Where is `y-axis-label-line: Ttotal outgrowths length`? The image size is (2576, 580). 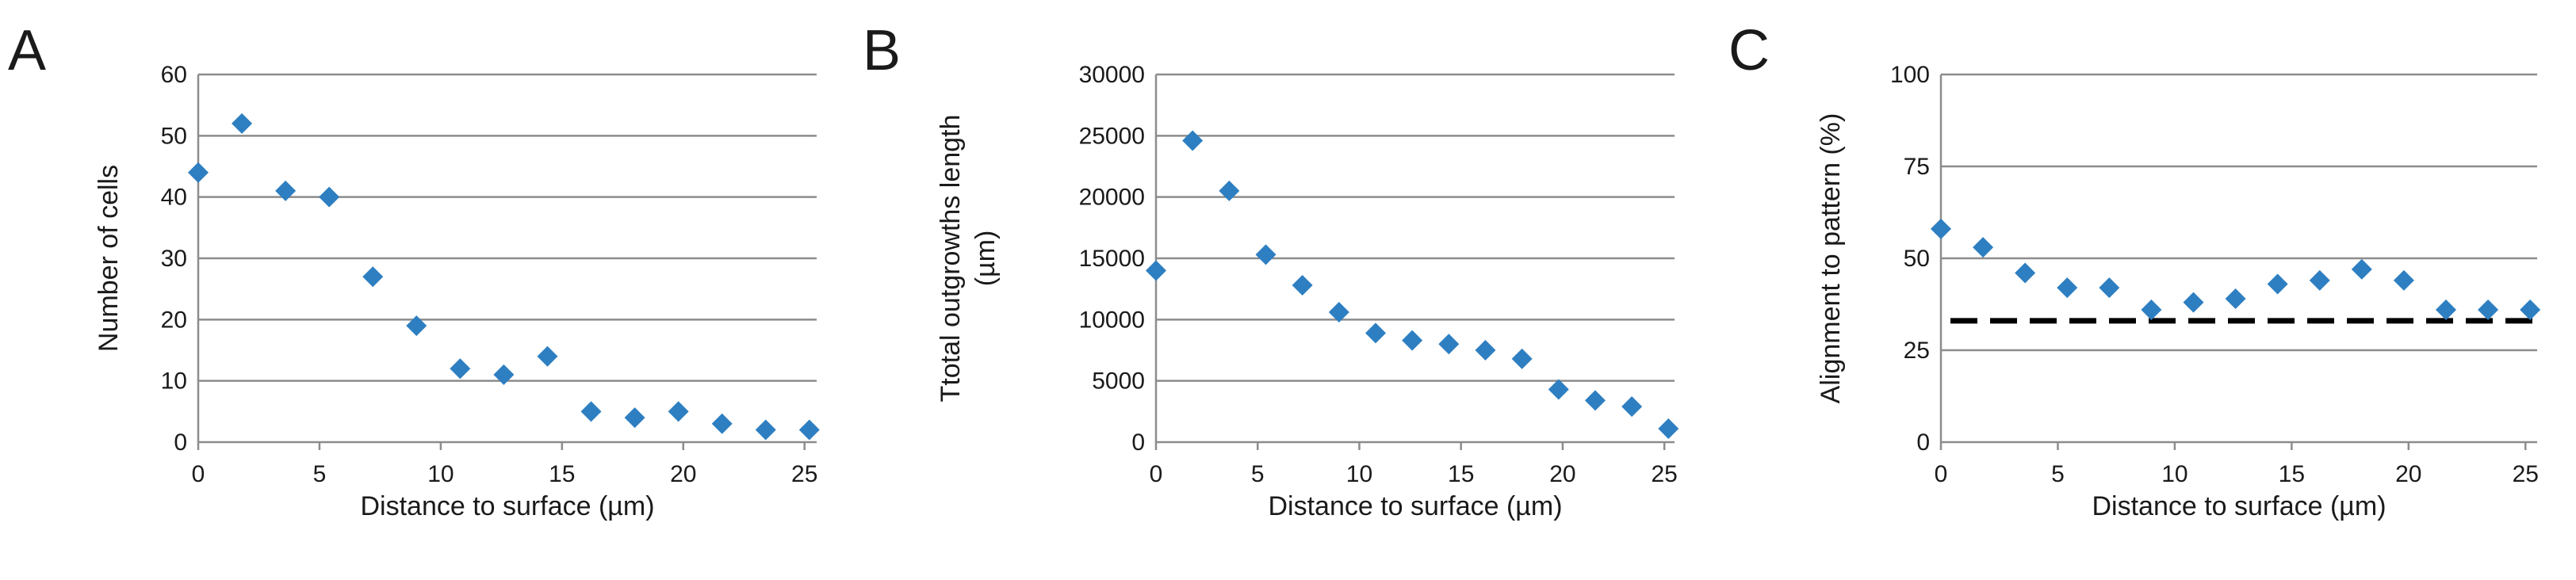
y-axis-label-line: Ttotal outgrowths length is located at coordinates (951, 259).